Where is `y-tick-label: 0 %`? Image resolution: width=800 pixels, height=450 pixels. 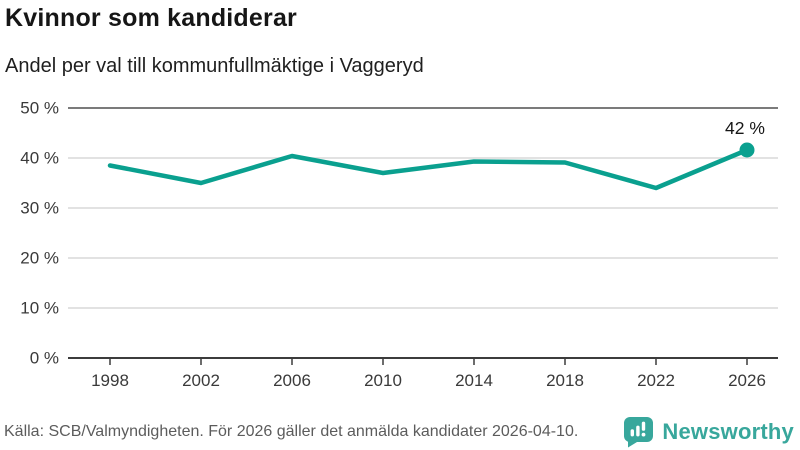 y-tick-label: 0 % is located at coordinates (44, 358).